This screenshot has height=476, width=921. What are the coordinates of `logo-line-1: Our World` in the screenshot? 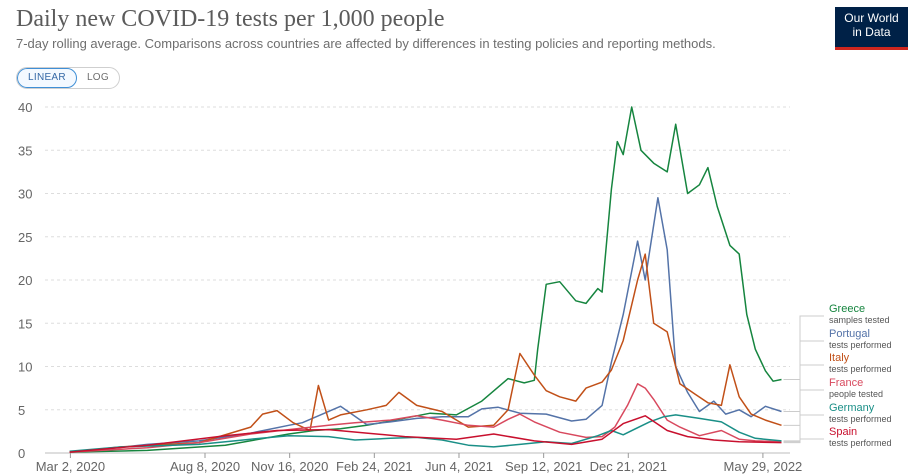 It's located at (871, 18).